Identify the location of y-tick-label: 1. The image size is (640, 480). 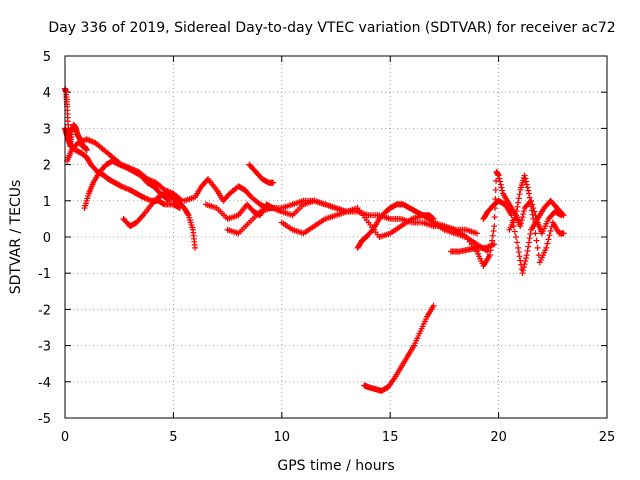
(47, 202).